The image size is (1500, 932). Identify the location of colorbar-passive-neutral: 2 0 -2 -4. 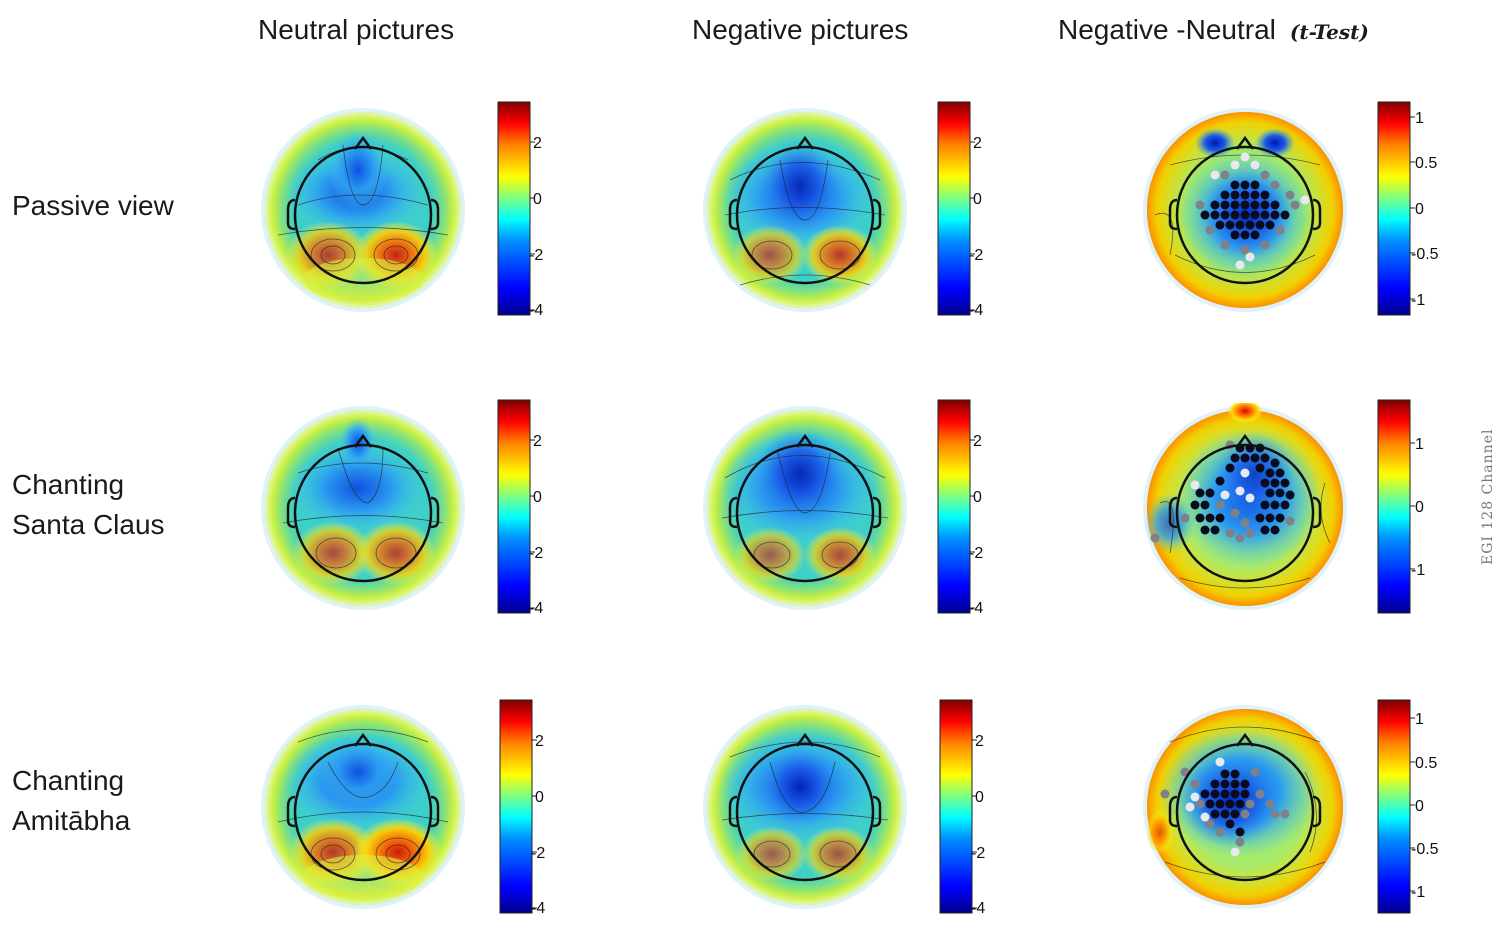
(520, 210).